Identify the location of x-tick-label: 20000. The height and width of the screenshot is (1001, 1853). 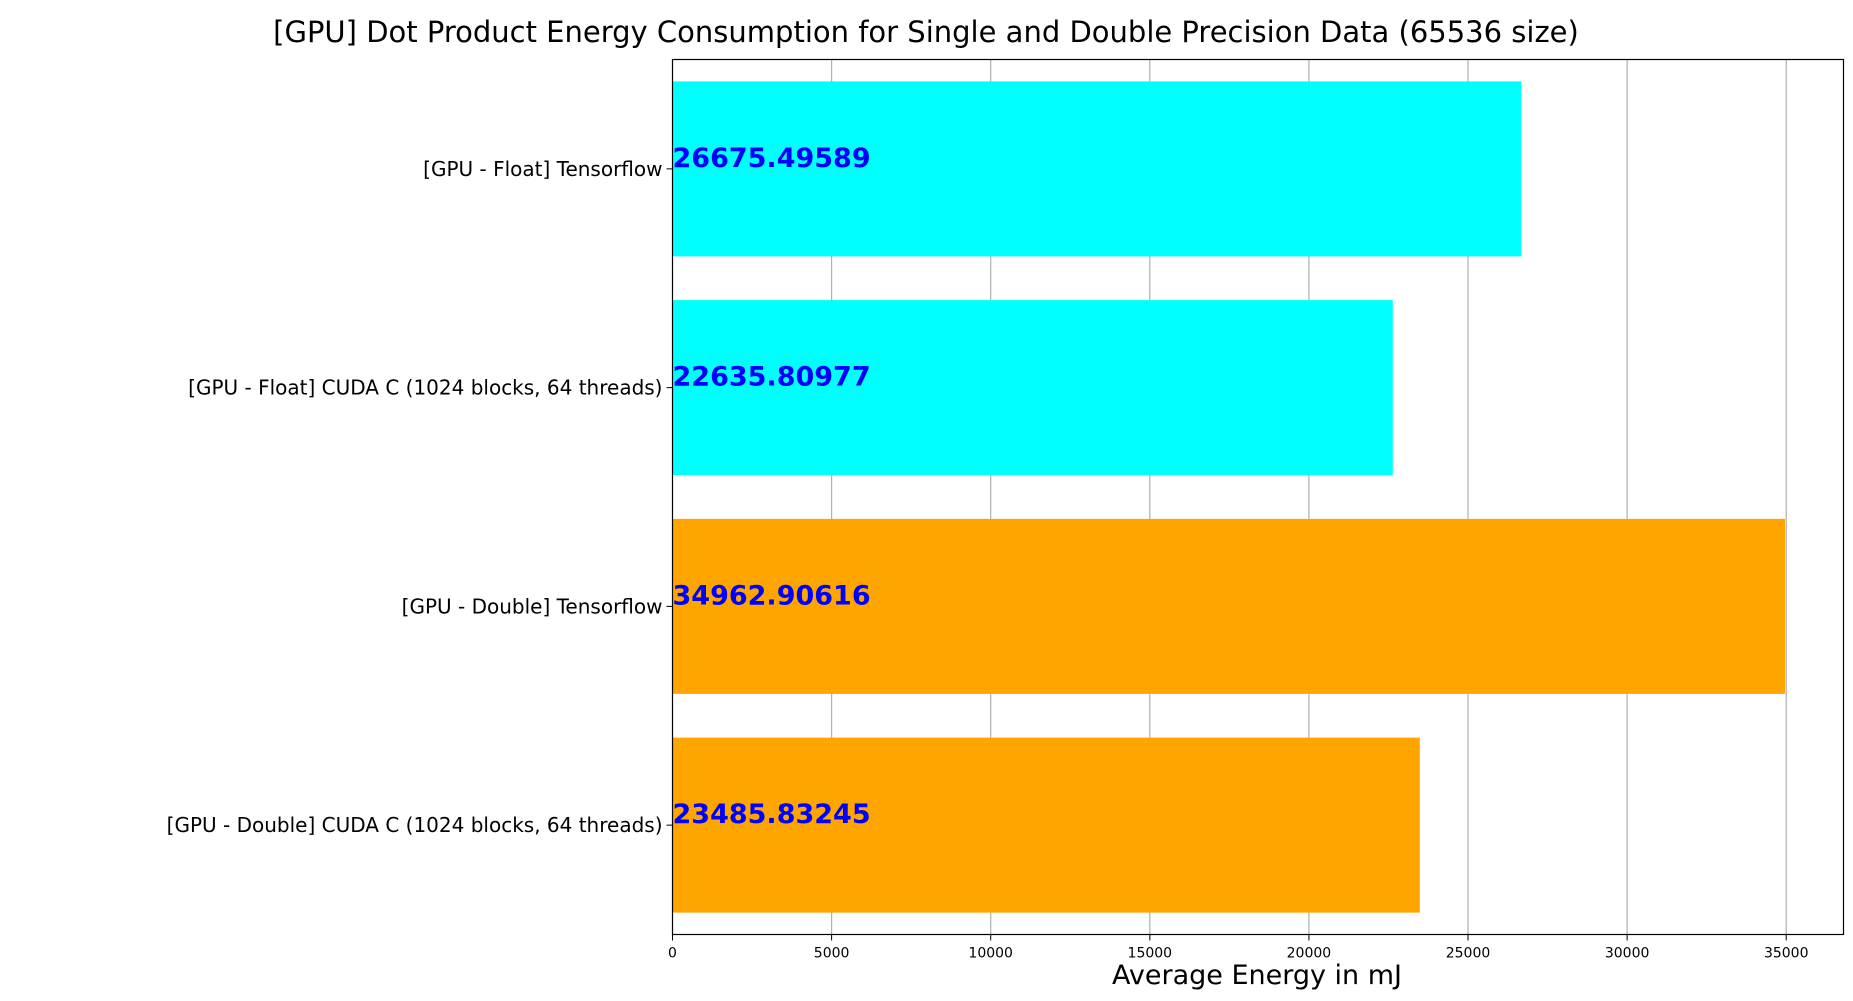
(1309, 954).